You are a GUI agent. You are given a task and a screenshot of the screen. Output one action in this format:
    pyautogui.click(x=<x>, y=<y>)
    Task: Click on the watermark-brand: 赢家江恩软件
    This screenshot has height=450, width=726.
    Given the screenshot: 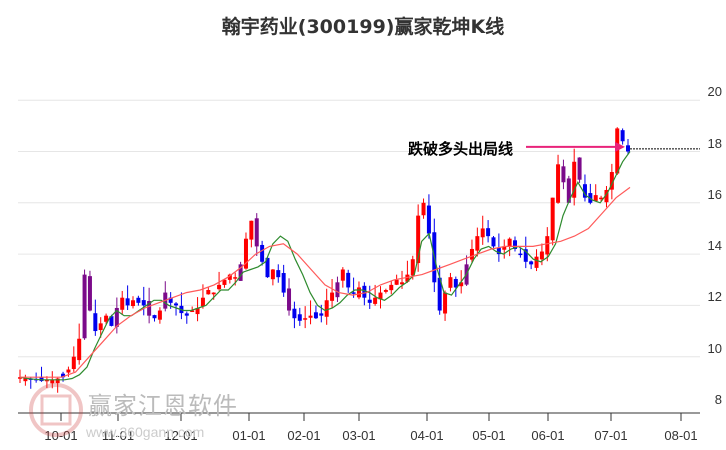 What is the action you would take?
    pyautogui.click(x=163, y=406)
    